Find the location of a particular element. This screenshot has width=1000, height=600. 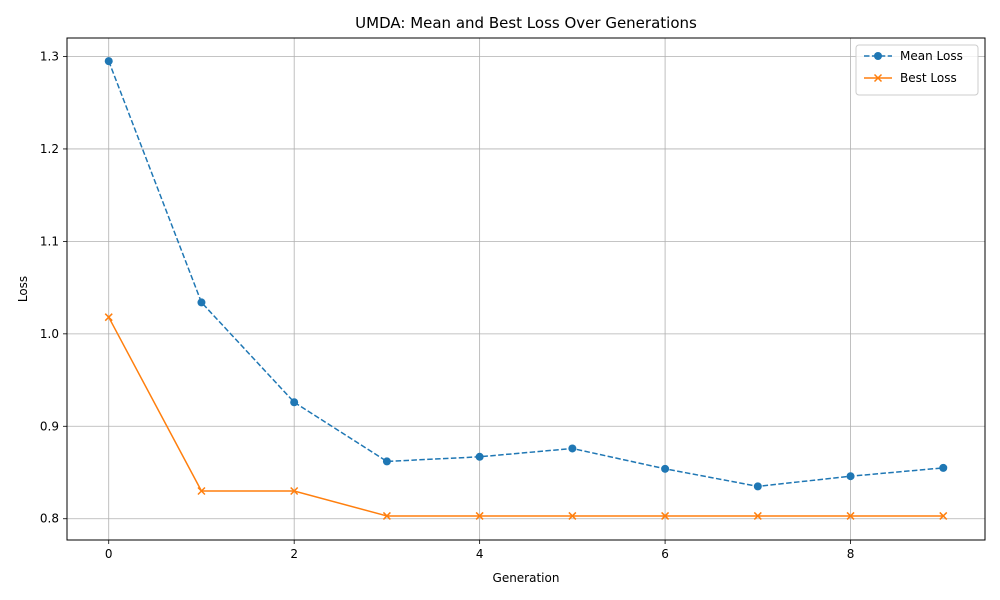

y-tick-label: 1.2 is located at coordinates (49, 149).